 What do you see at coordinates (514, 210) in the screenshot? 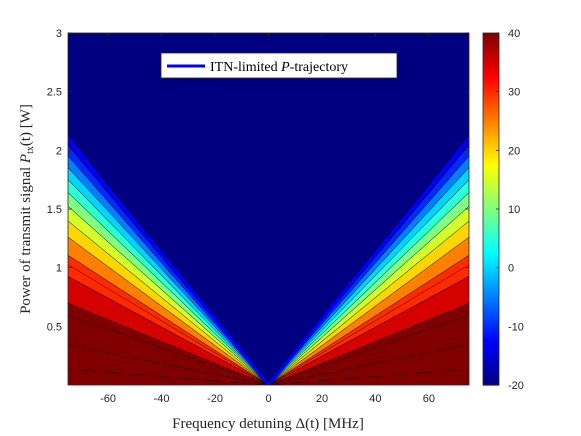
I see `colorbar-tick-label: 10` at bounding box center [514, 210].